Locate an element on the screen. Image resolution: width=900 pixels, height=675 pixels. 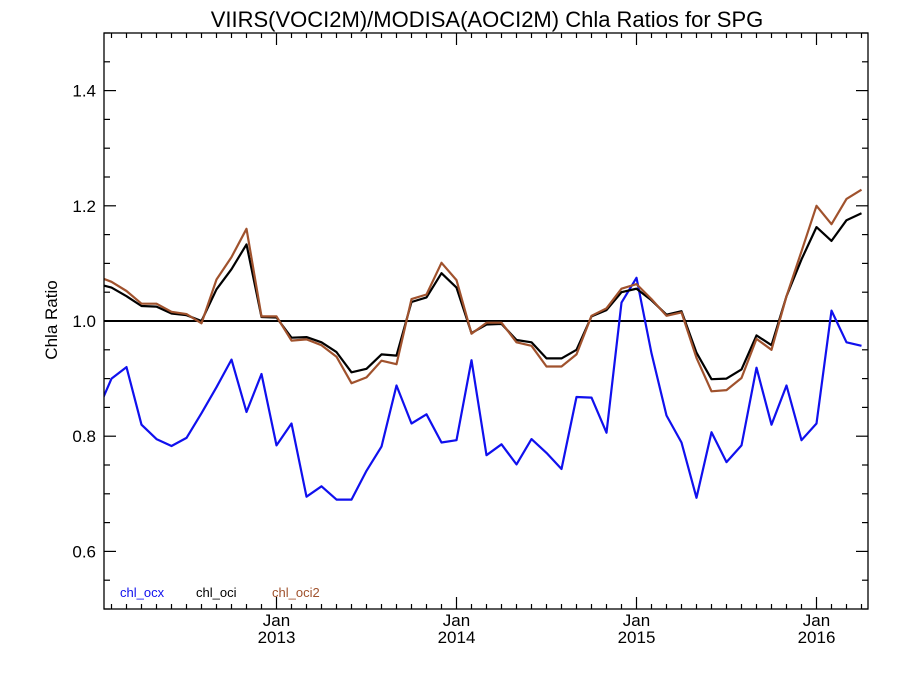
x-tick-label-year: 2016 is located at coordinates (817, 637).